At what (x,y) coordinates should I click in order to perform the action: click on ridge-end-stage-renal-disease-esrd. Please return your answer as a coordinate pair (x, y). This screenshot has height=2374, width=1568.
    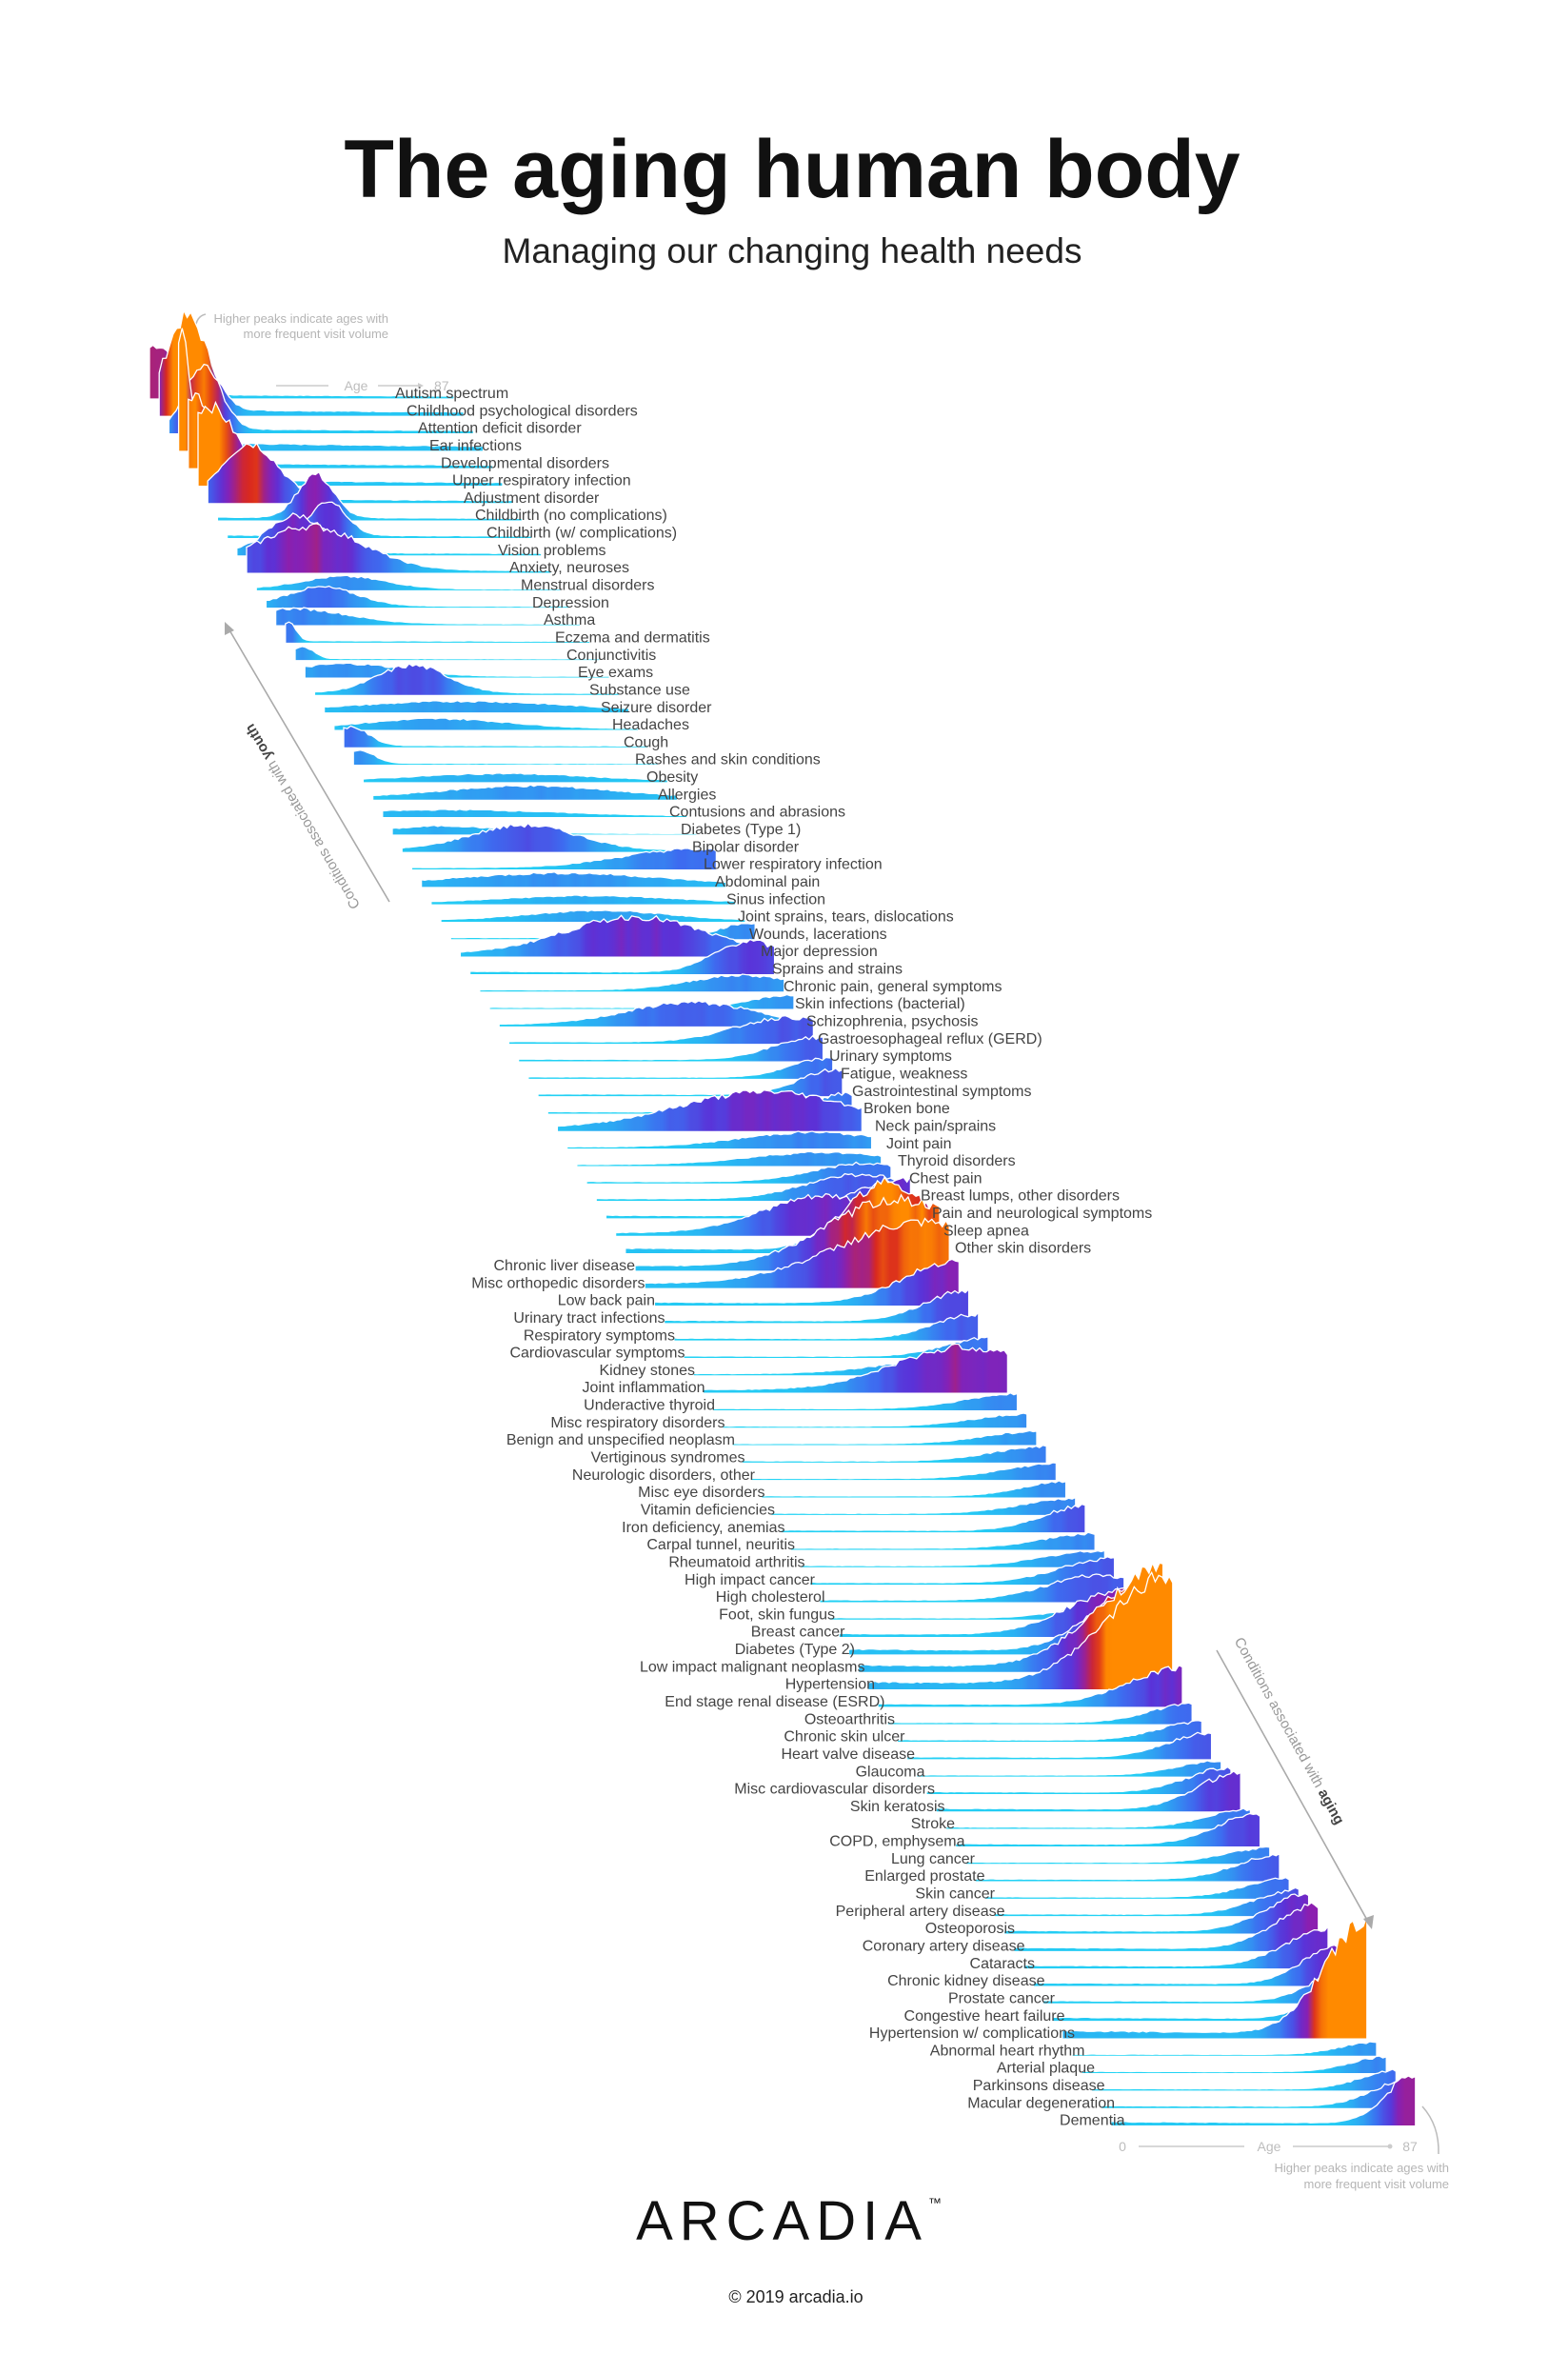
    Looking at the image, I should click on (1030, 1686).